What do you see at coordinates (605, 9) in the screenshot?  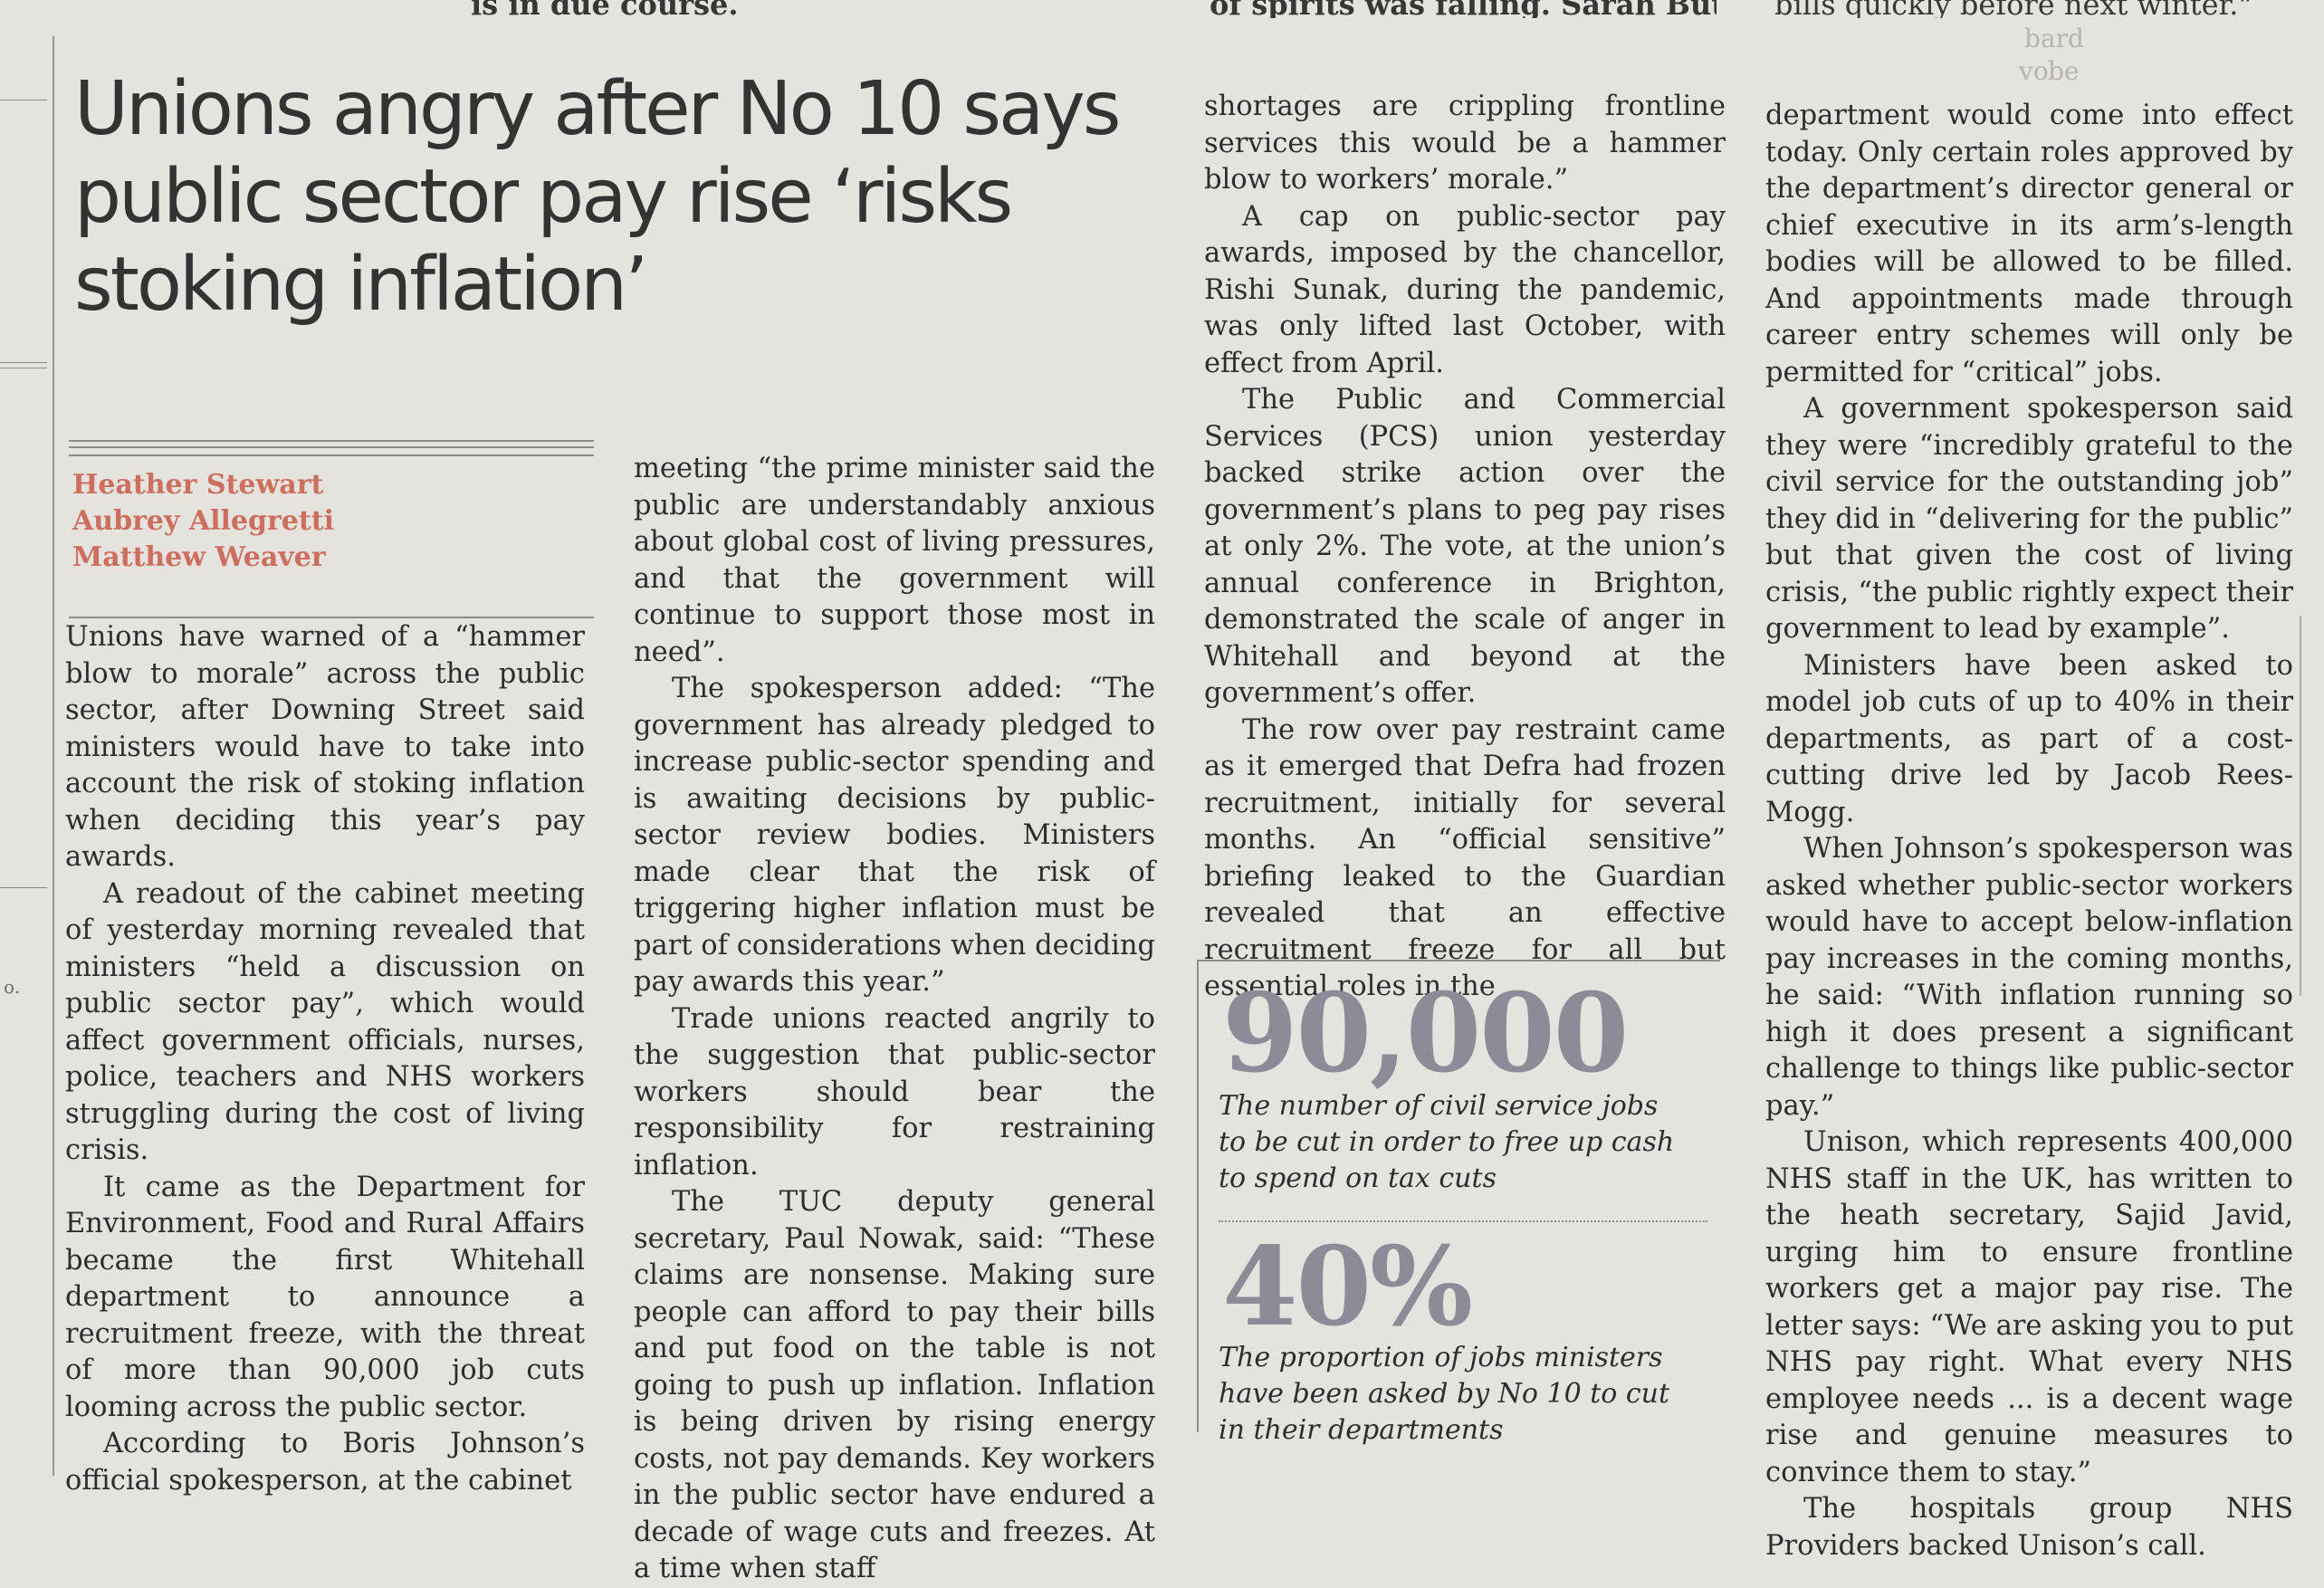 I see `top-fragment-left: is in due course.` at bounding box center [605, 9].